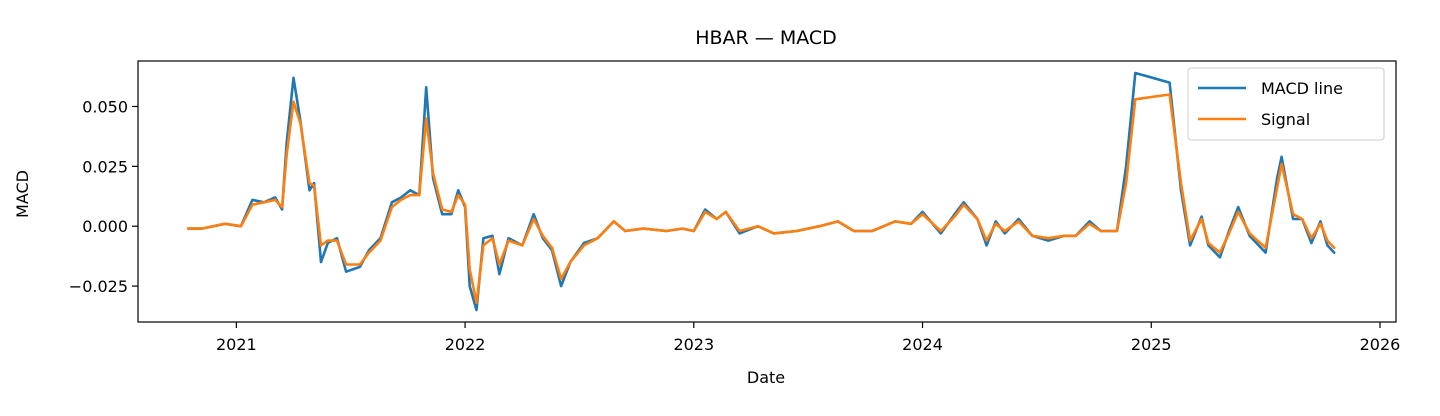 Image resolution: width=1440 pixels, height=416 pixels. I want to click on x-tick-label: 2023, so click(693, 344).